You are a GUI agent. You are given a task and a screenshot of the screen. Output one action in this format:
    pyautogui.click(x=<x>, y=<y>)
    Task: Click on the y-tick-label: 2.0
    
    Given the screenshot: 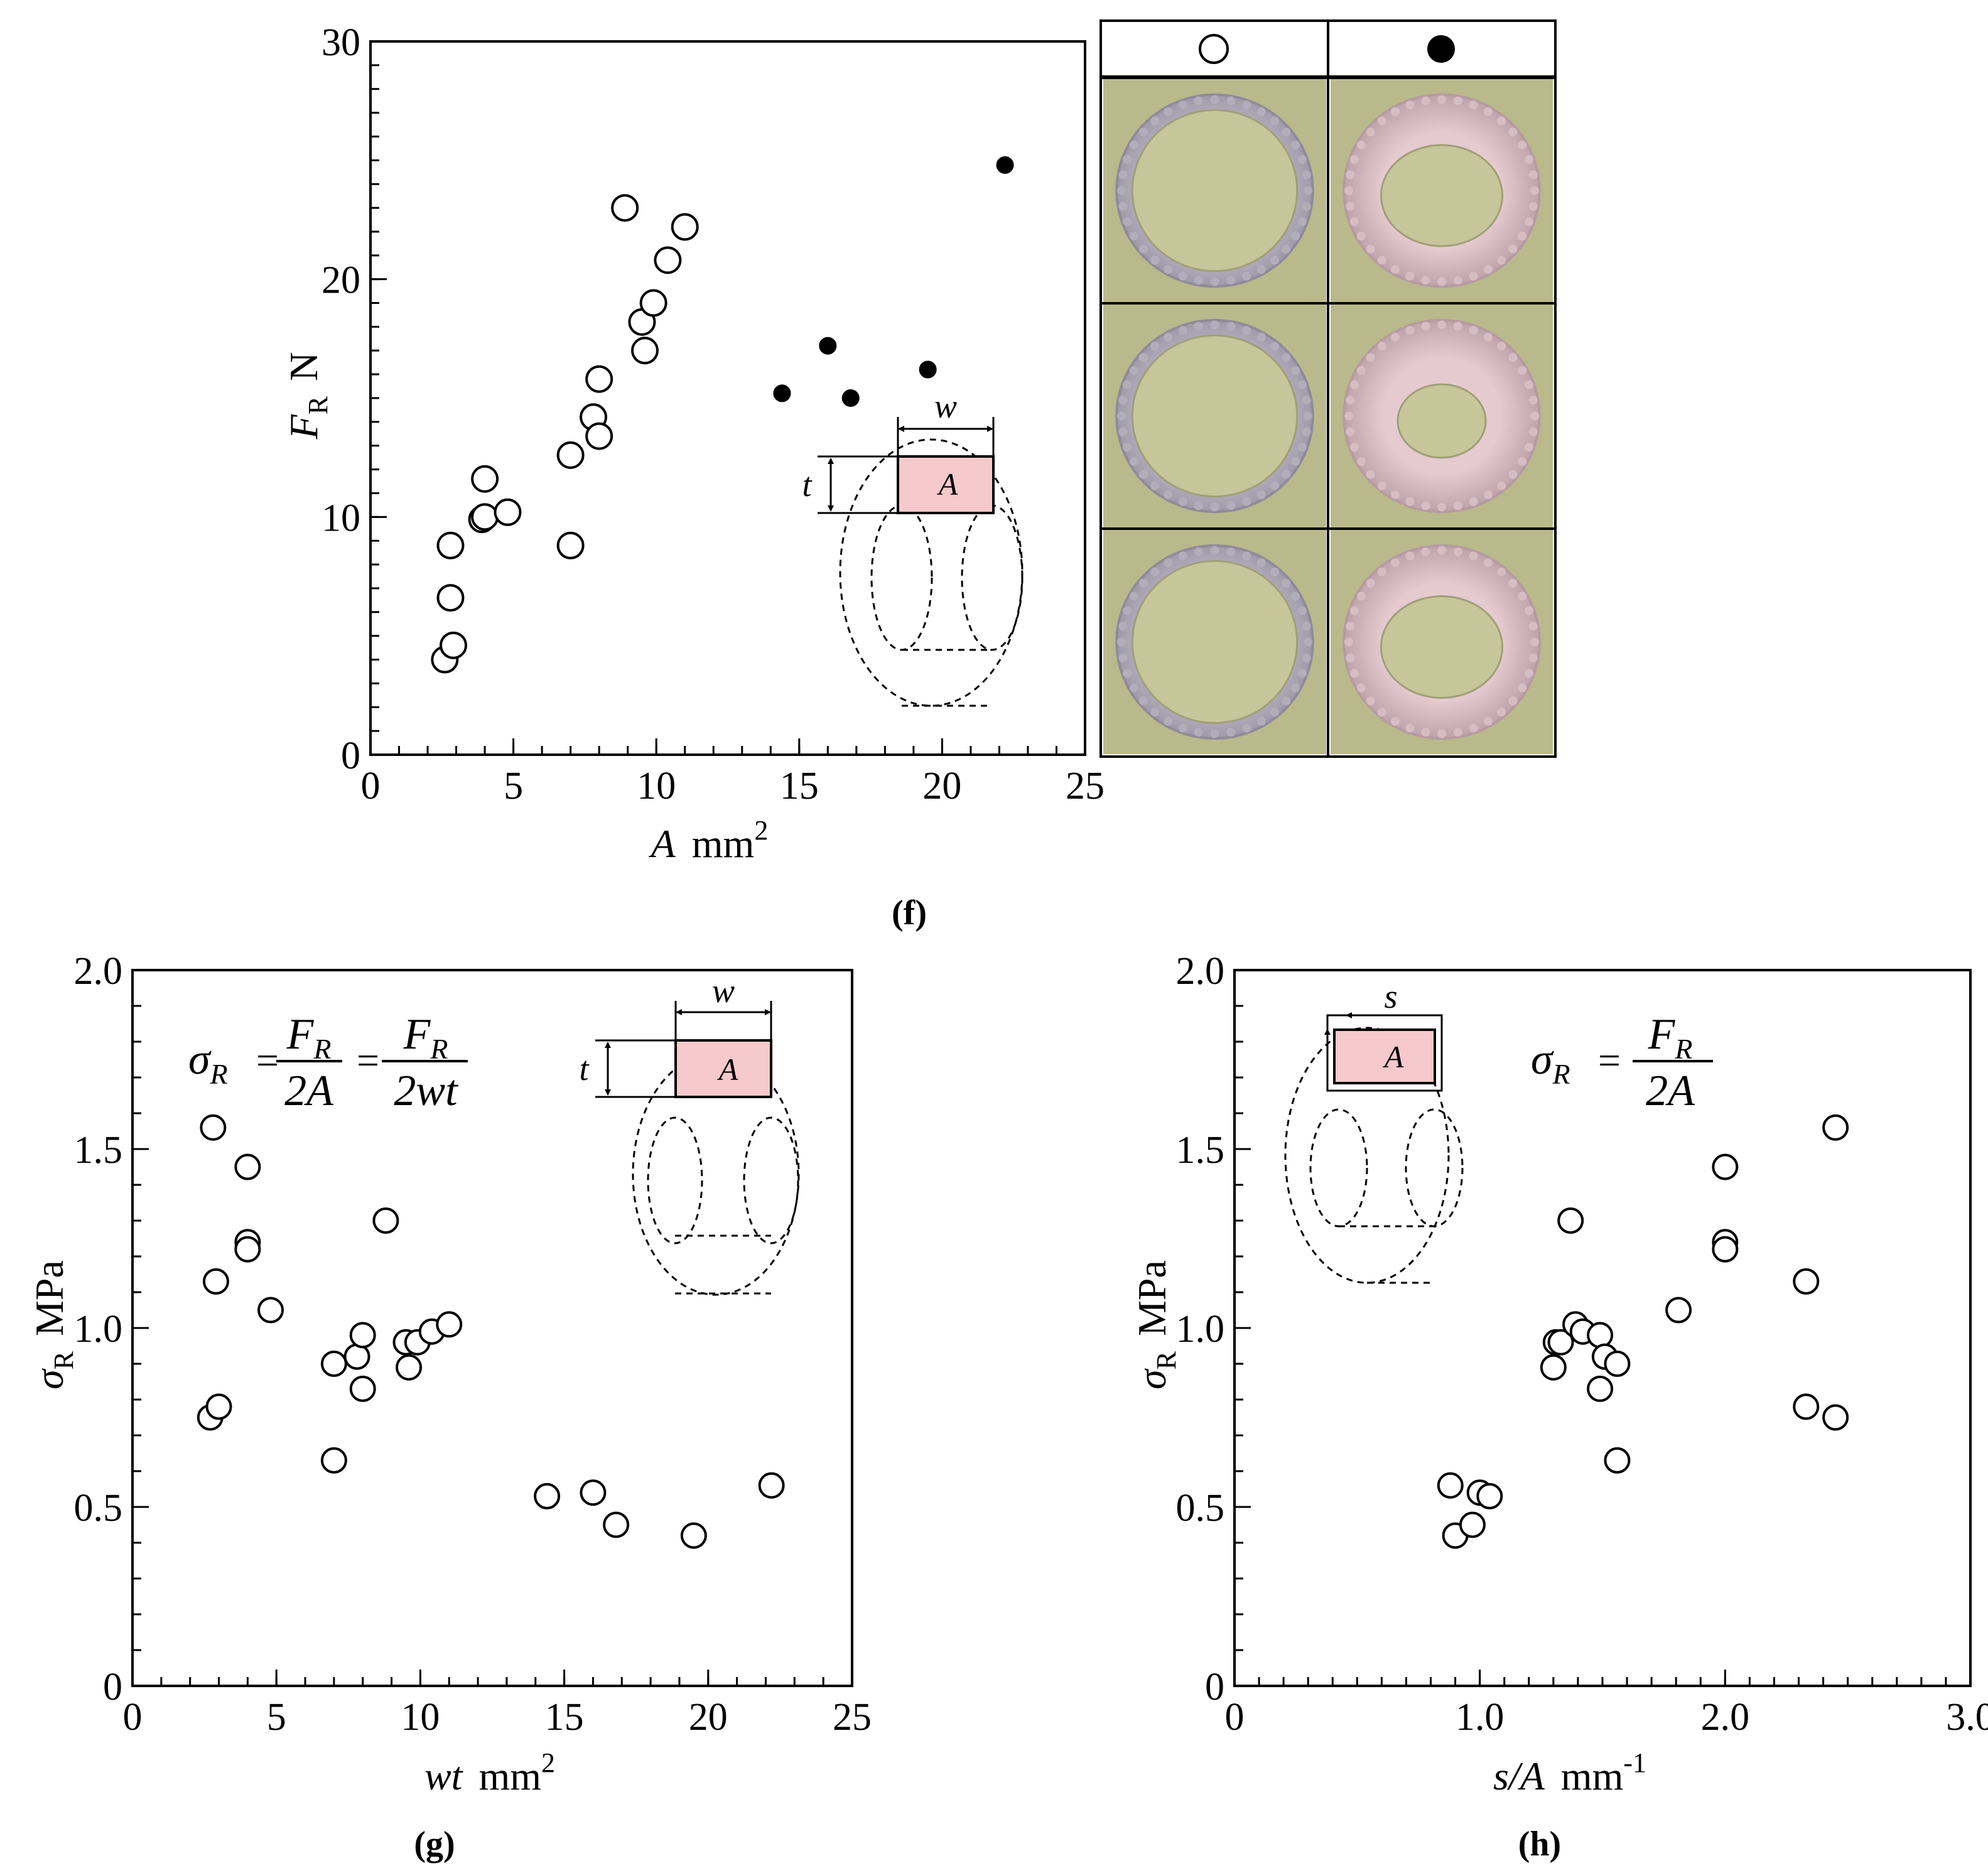 What is the action you would take?
    pyautogui.click(x=1200, y=971)
    